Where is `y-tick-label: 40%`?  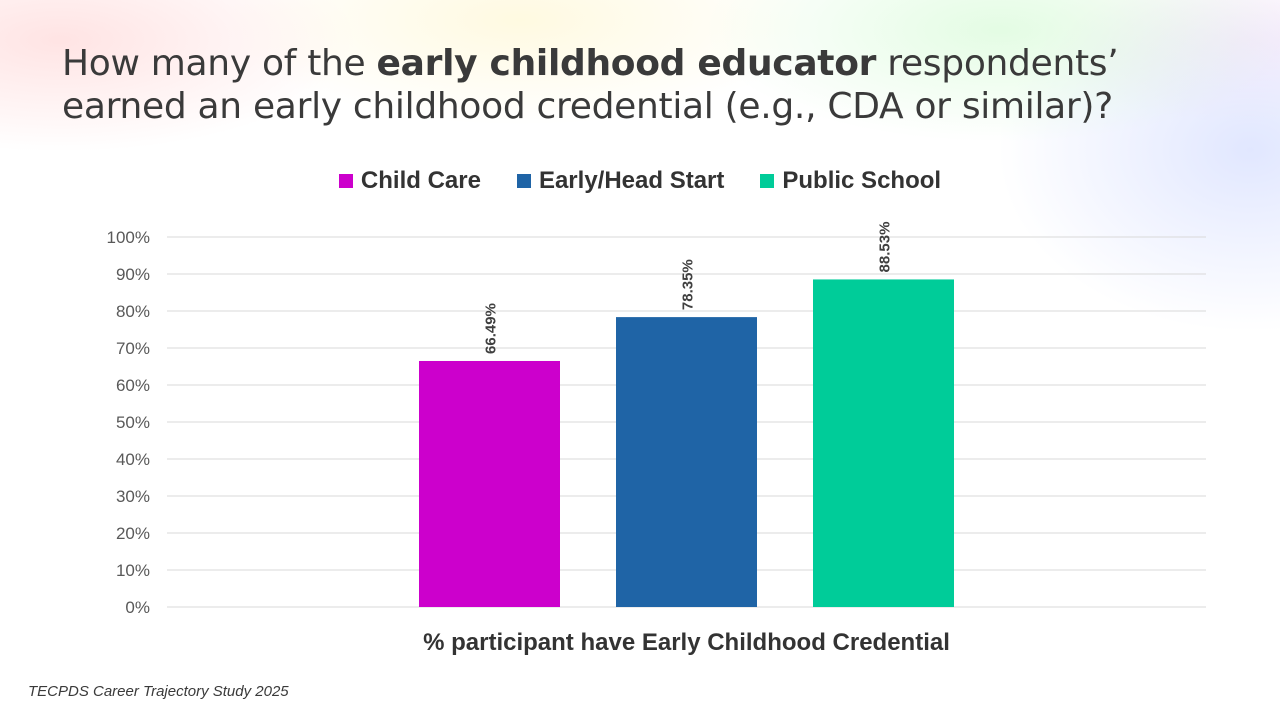 y-tick-label: 40% is located at coordinates (133, 459).